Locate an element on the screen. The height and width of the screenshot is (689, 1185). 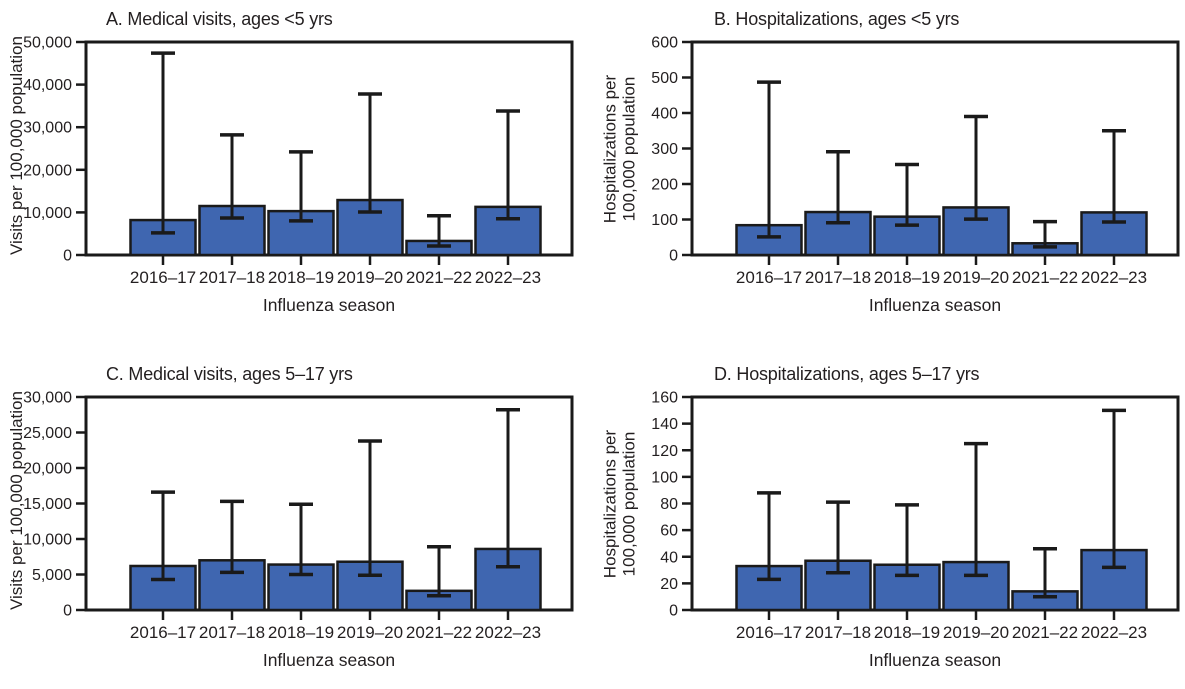
y-tick-label: 200 is located at coordinates (664, 185).